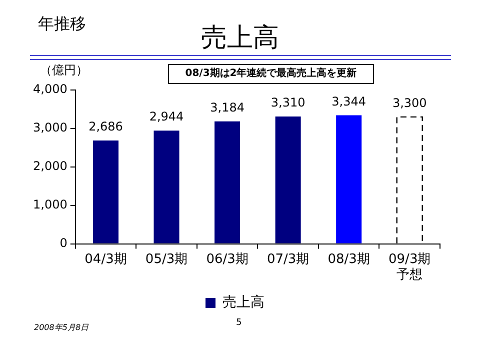  I want to click on x-tick-label: 06/3期, so click(227, 259).